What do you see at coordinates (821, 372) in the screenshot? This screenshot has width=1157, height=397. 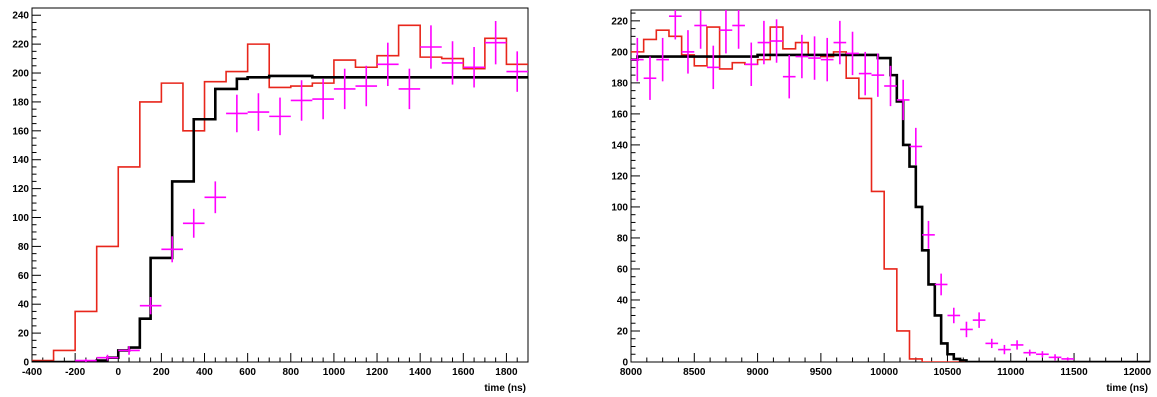 I see `x-tick-label: 9500` at bounding box center [821, 372].